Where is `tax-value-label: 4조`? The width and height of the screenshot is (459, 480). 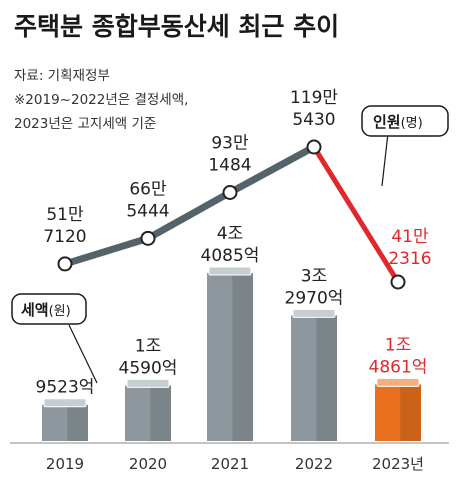 tax-value-label: 4조 is located at coordinates (230, 234).